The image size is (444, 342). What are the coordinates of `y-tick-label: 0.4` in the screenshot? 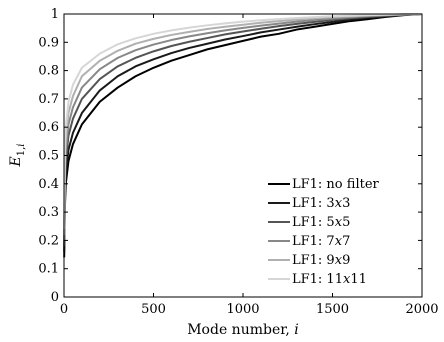 It's located at (48, 184).